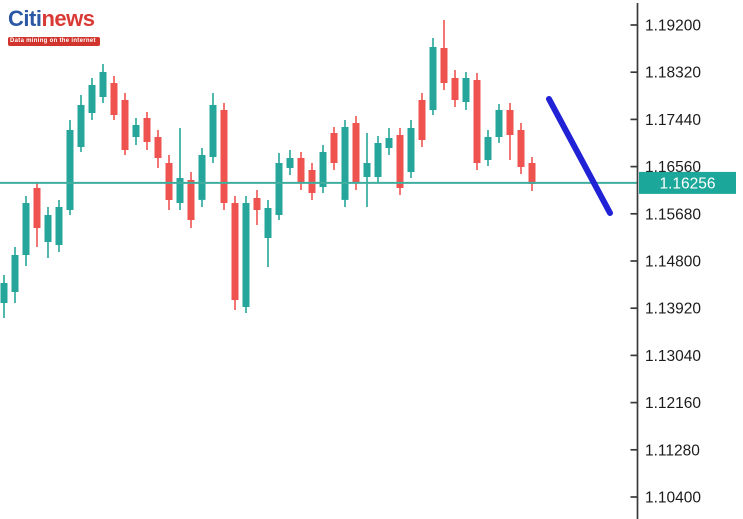  What do you see at coordinates (579, 156) in the screenshot?
I see `trend-line` at bounding box center [579, 156].